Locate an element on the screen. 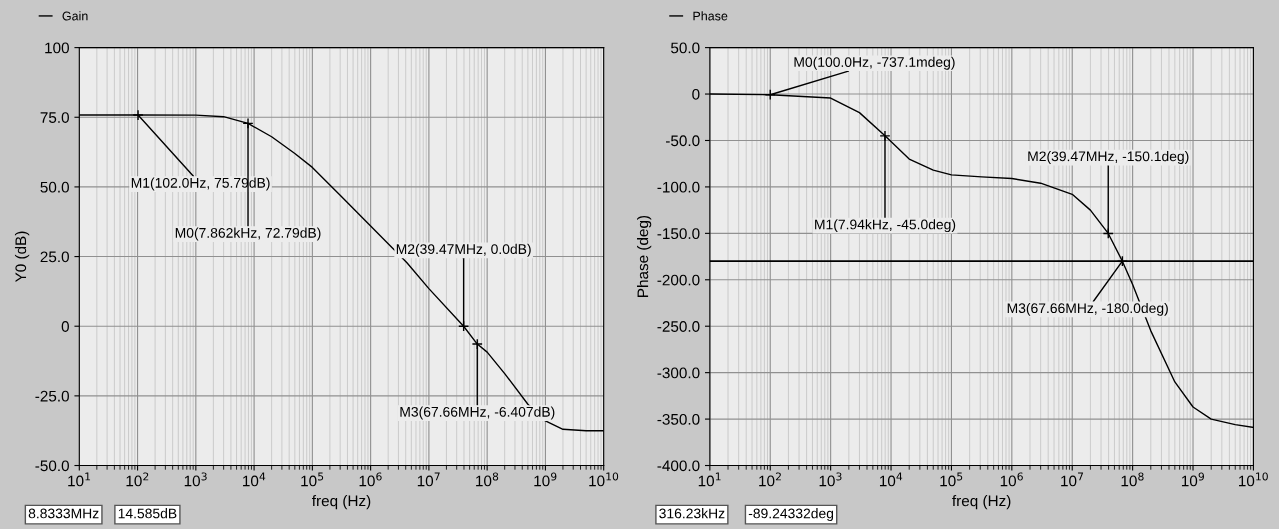 The image size is (1279, 529). y-tick-label: -25.0 is located at coordinates (52, 396).